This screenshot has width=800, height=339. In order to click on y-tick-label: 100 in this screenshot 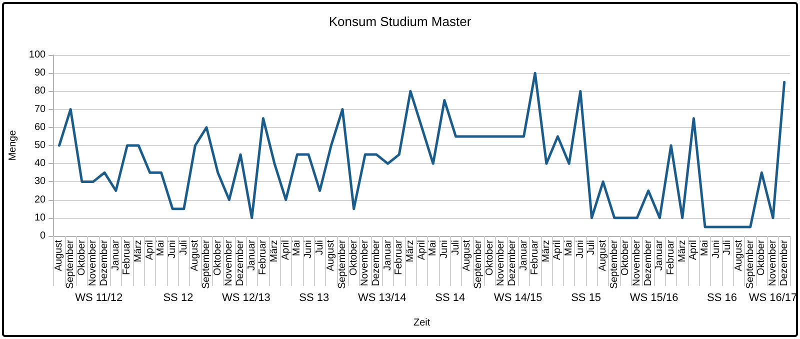, I will do `click(37, 55)`.